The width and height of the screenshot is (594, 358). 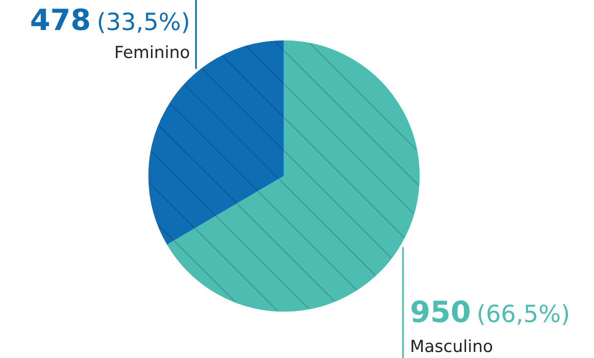 I want to click on slice-label: Masculino, so click(x=452, y=345).